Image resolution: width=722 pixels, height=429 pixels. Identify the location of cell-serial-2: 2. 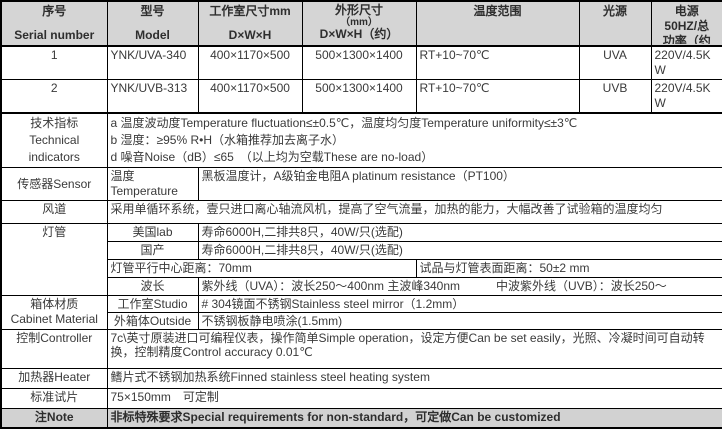
(54, 96).